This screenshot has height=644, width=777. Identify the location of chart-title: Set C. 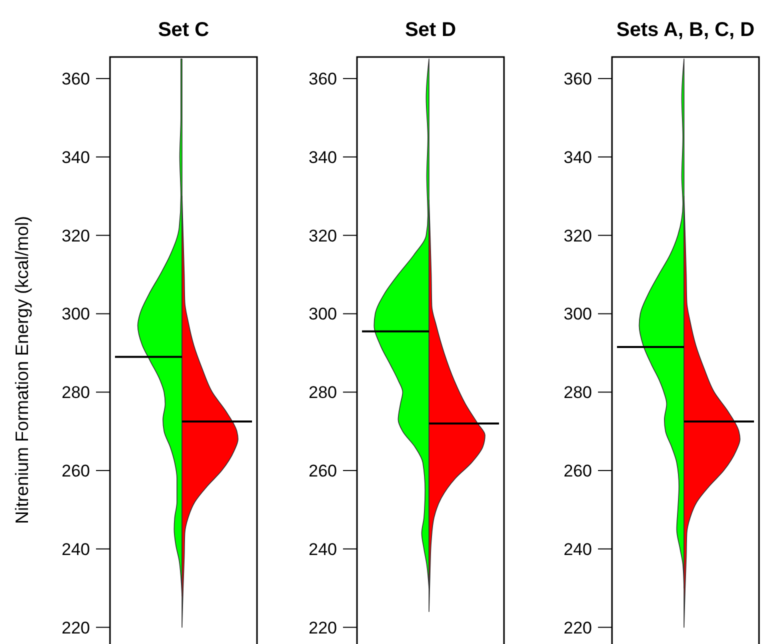
(184, 30).